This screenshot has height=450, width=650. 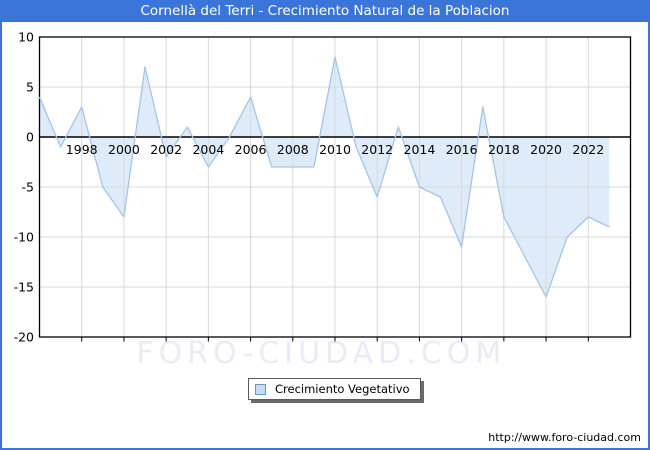 I want to click on svg-text: 2008, so click(x=293, y=149).